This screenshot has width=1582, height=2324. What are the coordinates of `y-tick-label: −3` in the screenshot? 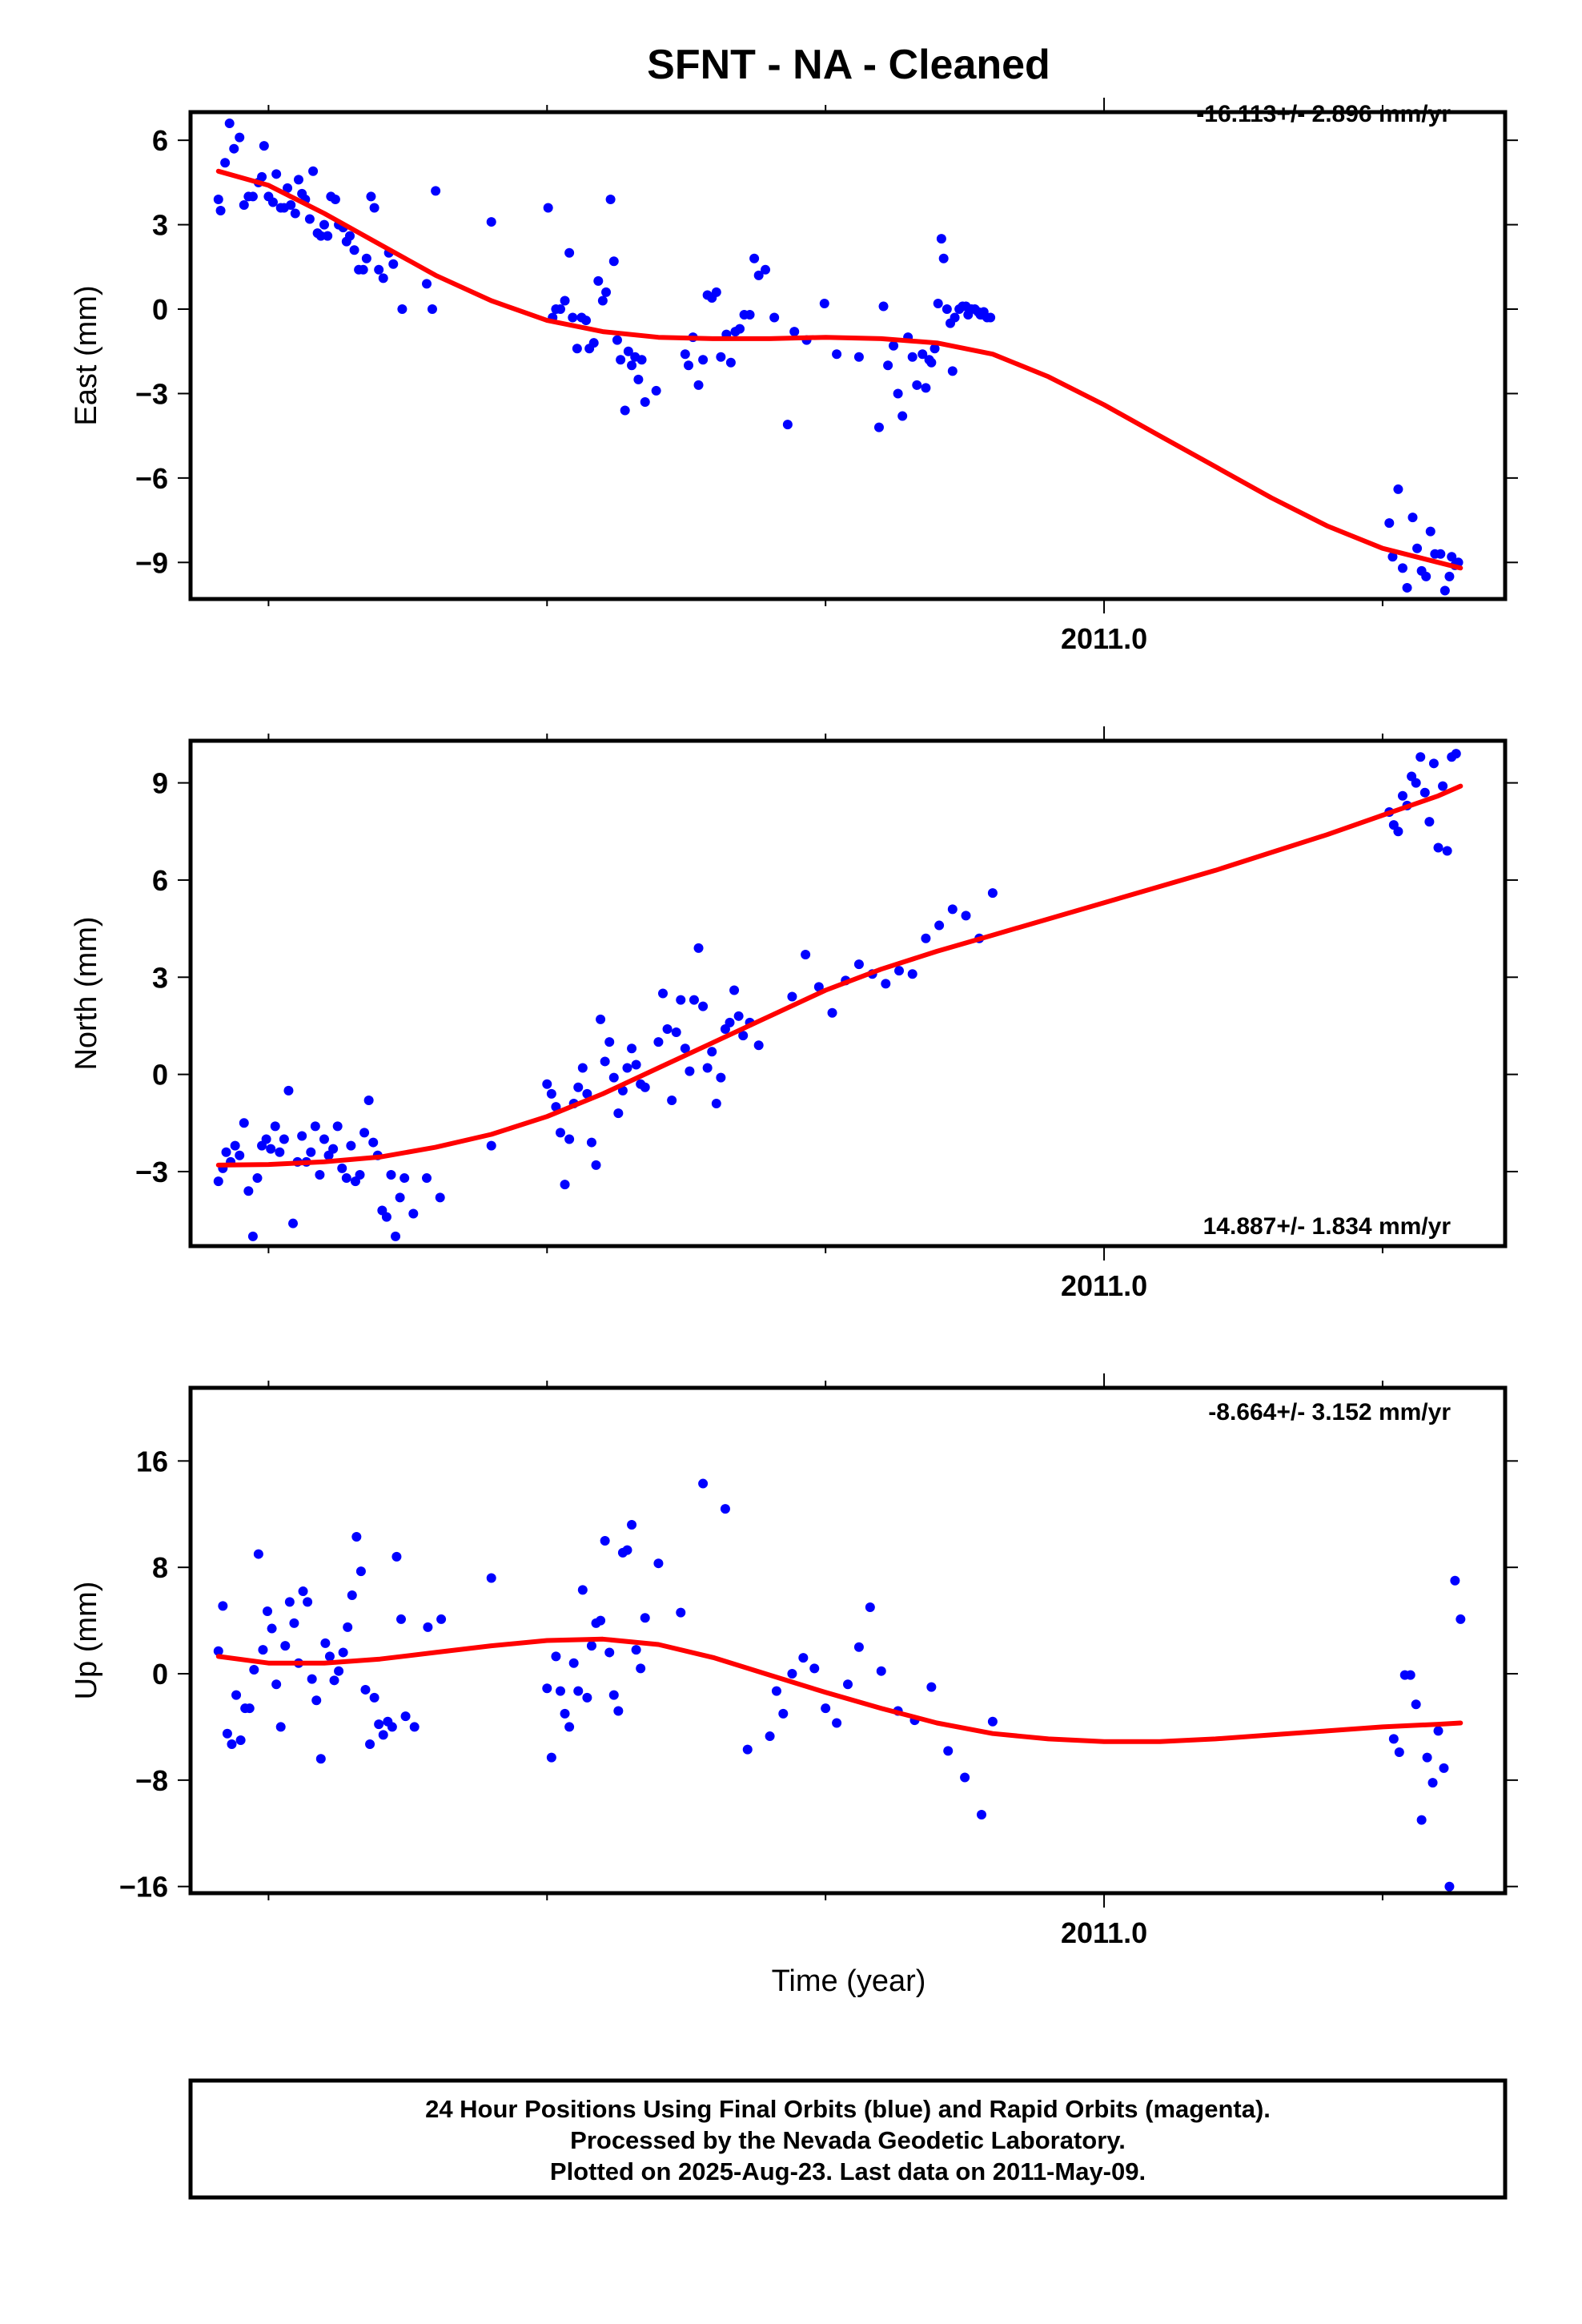 It's located at (151, 1172).